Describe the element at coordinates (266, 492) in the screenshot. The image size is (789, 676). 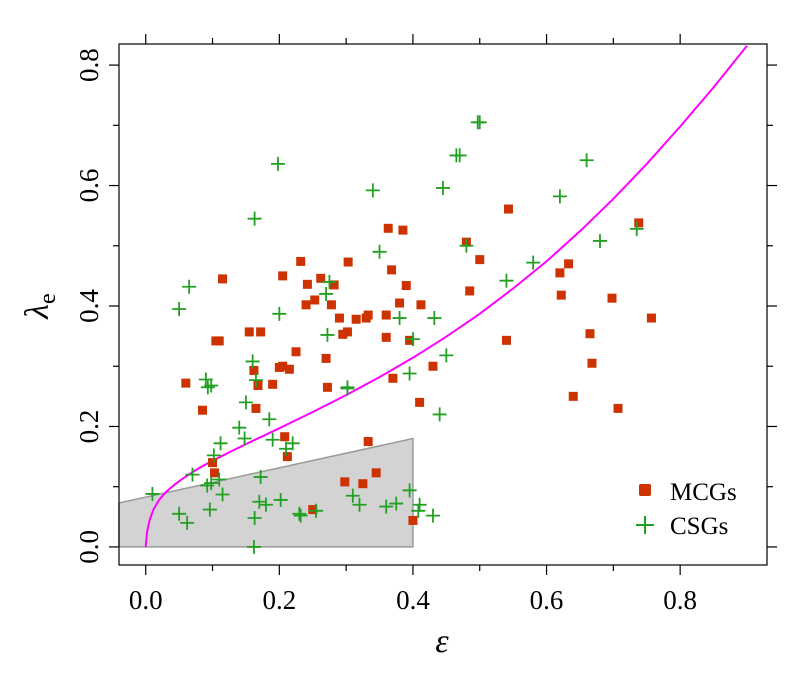
I see `shaded-region-layer` at that location.